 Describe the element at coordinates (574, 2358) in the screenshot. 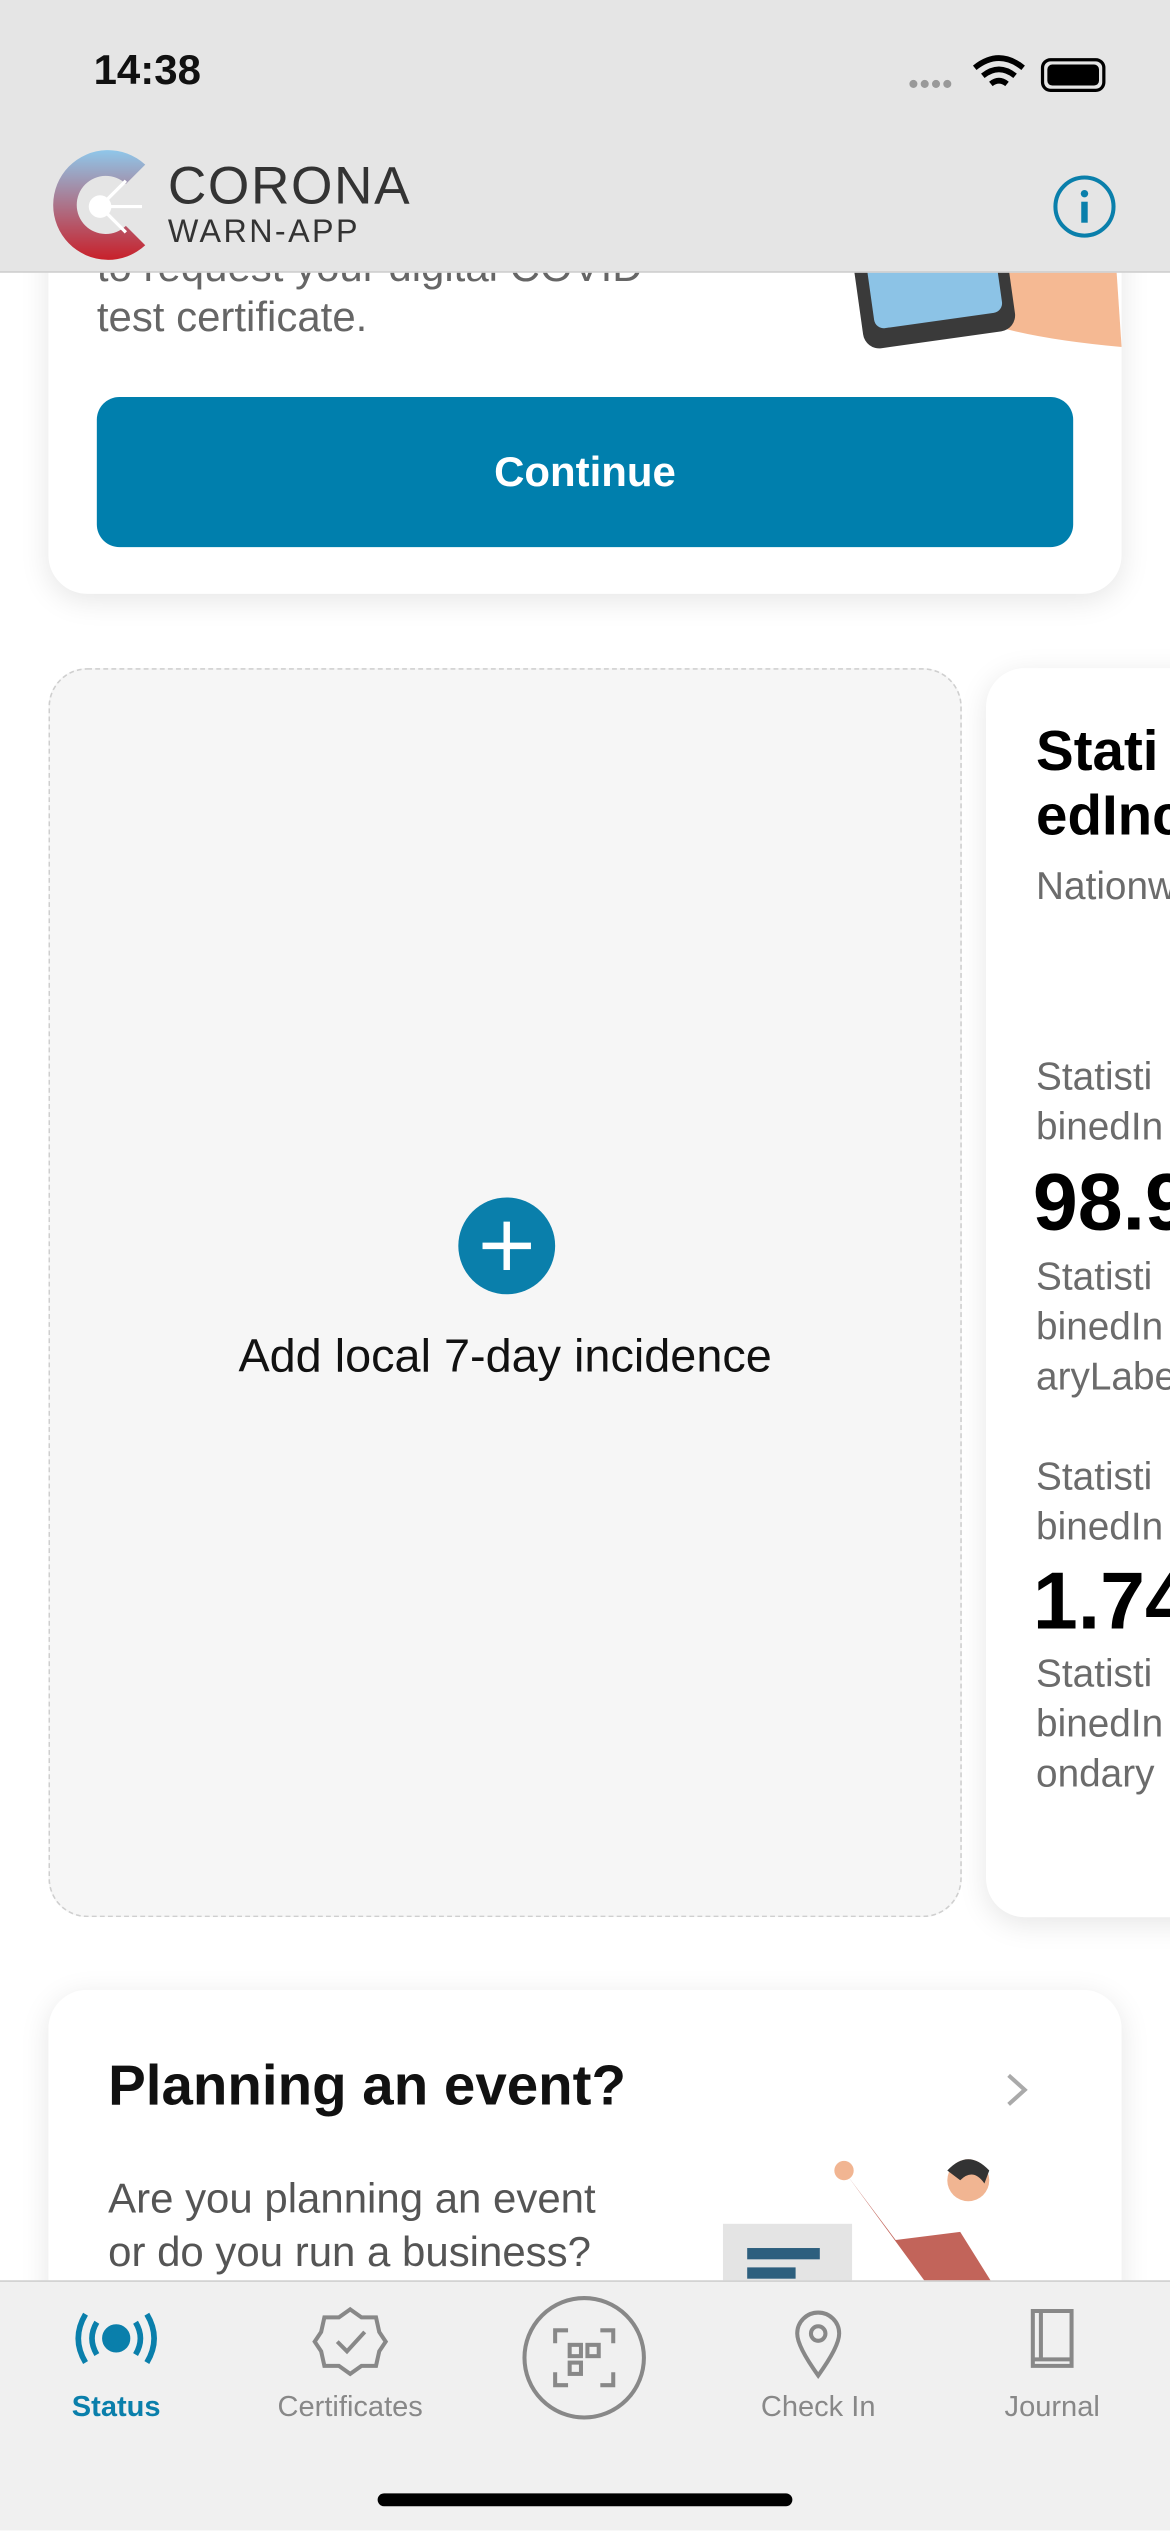

I see `tab-icons` at that location.